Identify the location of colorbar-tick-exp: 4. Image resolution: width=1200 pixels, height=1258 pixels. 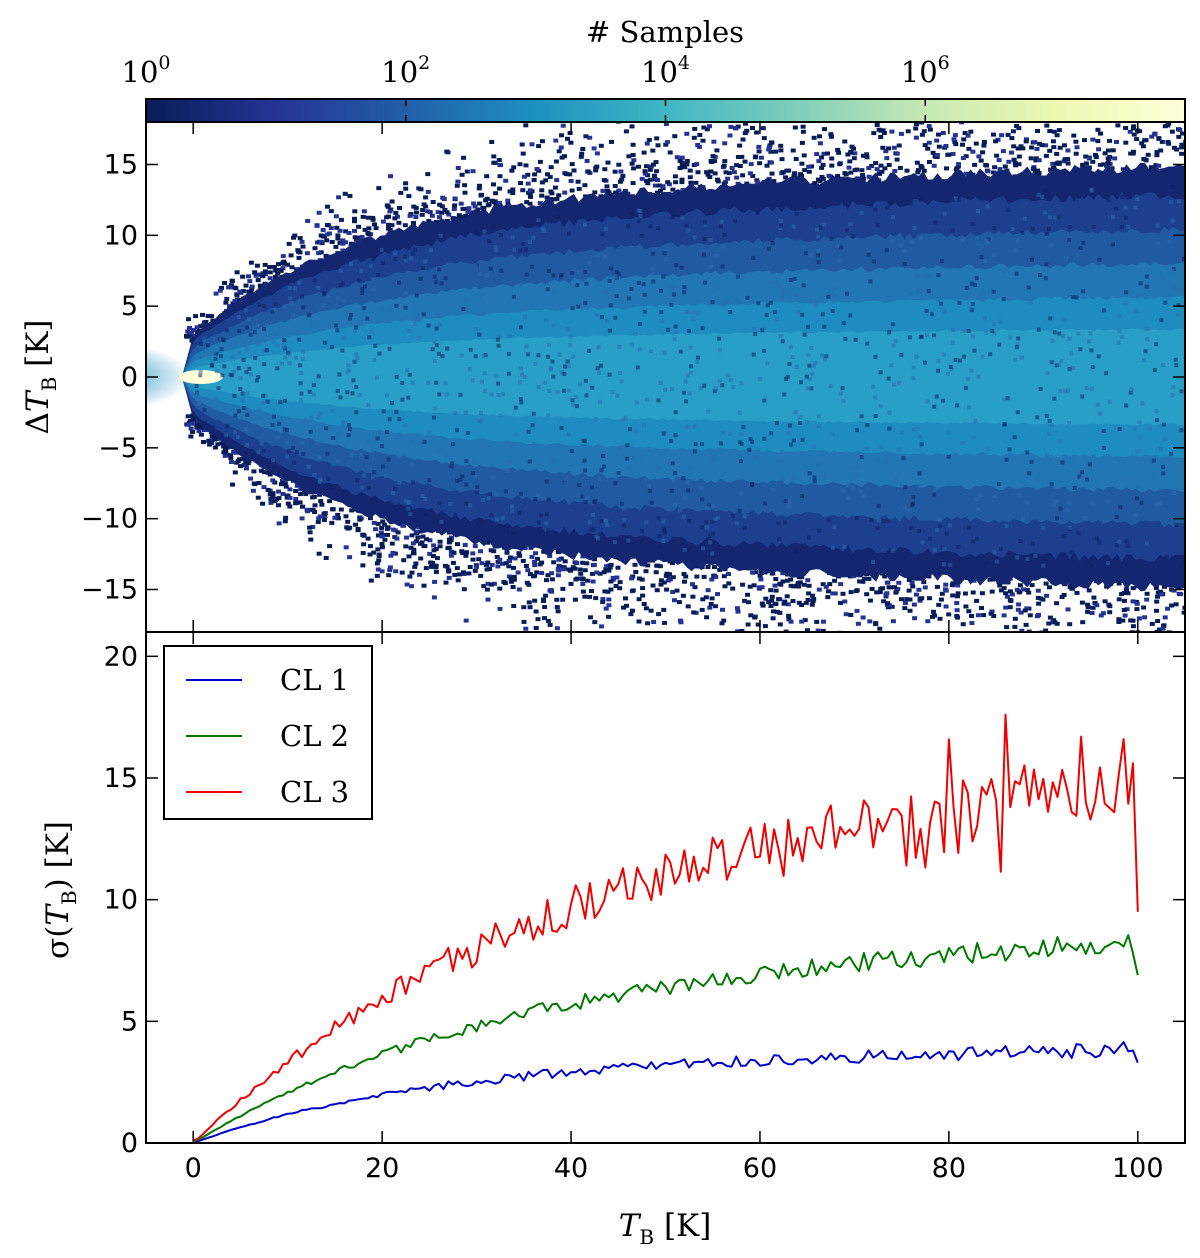
(684, 63).